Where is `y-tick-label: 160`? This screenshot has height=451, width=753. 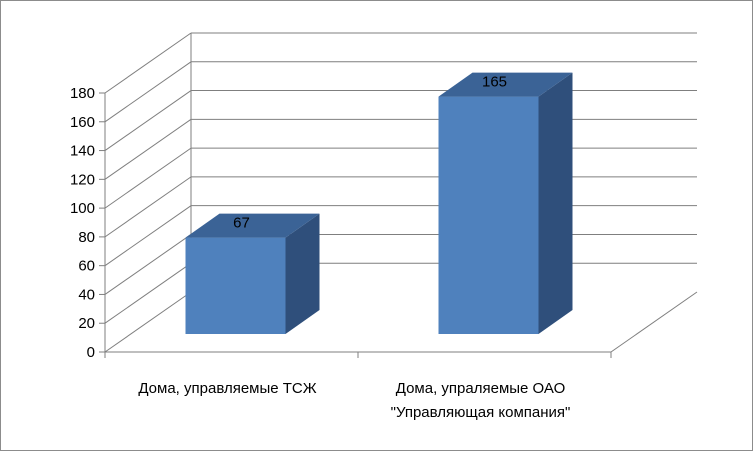 y-tick-label: 160 is located at coordinates (82, 122).